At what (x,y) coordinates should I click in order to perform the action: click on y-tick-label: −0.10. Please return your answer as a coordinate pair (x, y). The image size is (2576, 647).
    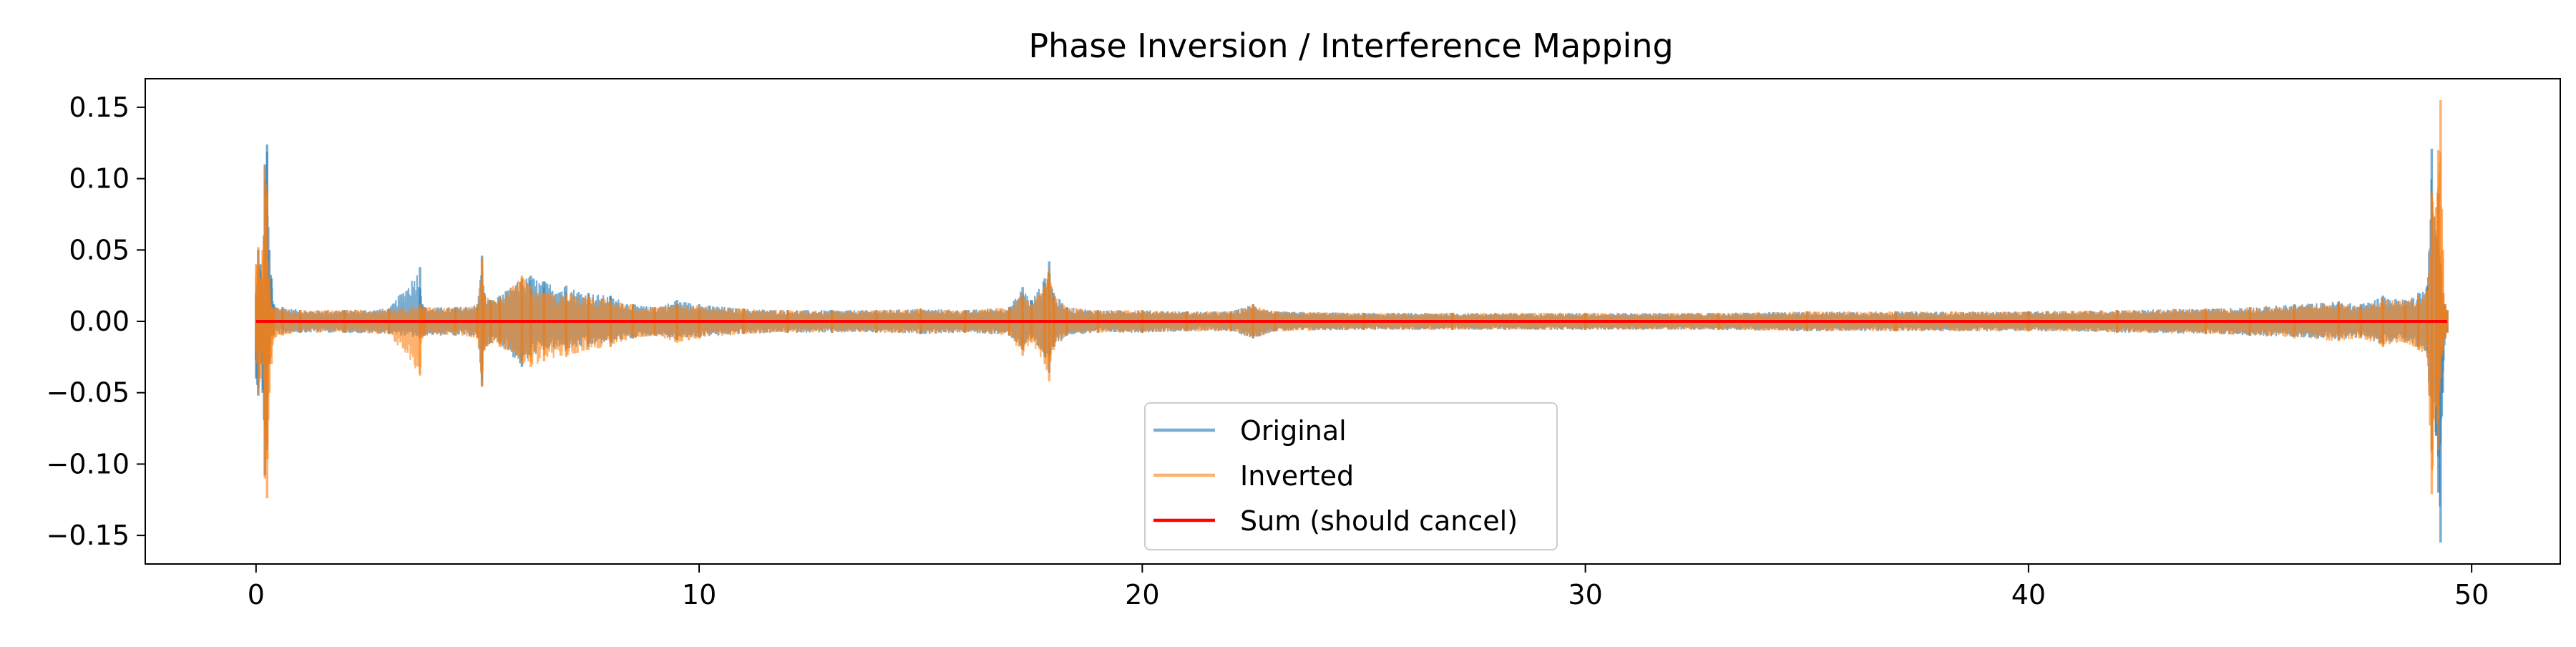
    Looking at the image, I should click on (88, 464).